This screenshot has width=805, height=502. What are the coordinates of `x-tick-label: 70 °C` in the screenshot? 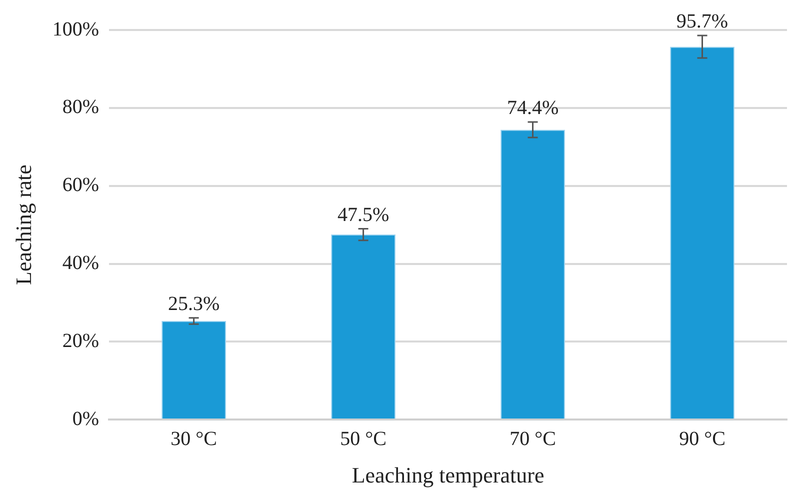 It's located at (533, 439).